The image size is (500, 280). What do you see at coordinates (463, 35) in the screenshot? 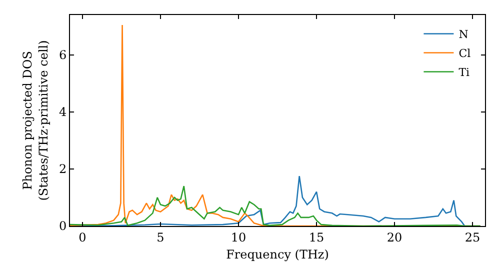
I see `legend-label: N` at bounding box center [463, 35].